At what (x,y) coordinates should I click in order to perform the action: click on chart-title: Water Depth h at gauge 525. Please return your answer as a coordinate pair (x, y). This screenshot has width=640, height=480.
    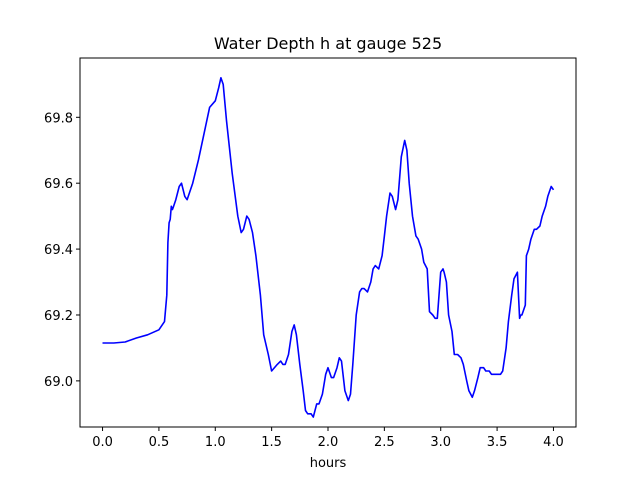
    Looking at the image, I should click on (328, 43).